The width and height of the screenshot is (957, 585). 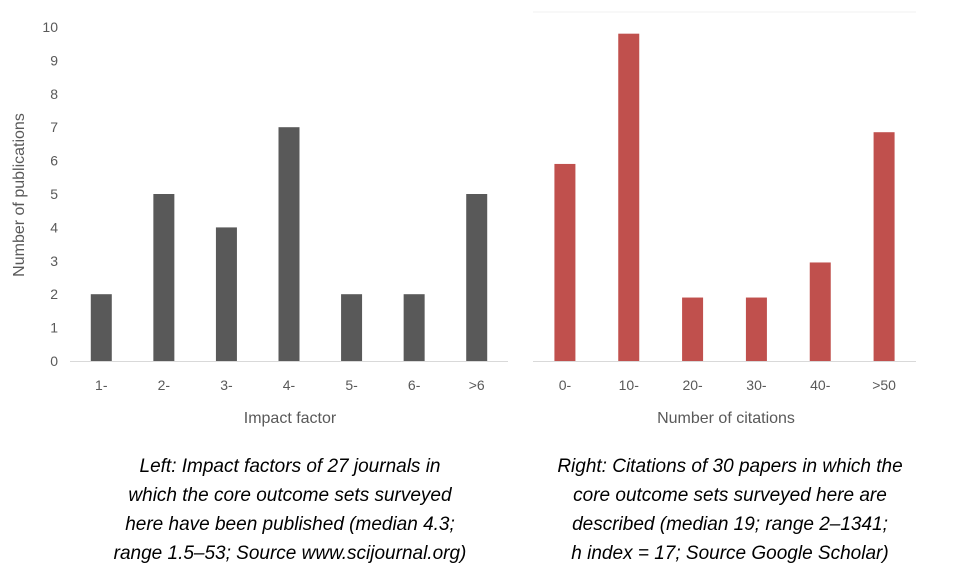 I want to click on left-x-tick-label: 6-, so click(x=414, y=385).